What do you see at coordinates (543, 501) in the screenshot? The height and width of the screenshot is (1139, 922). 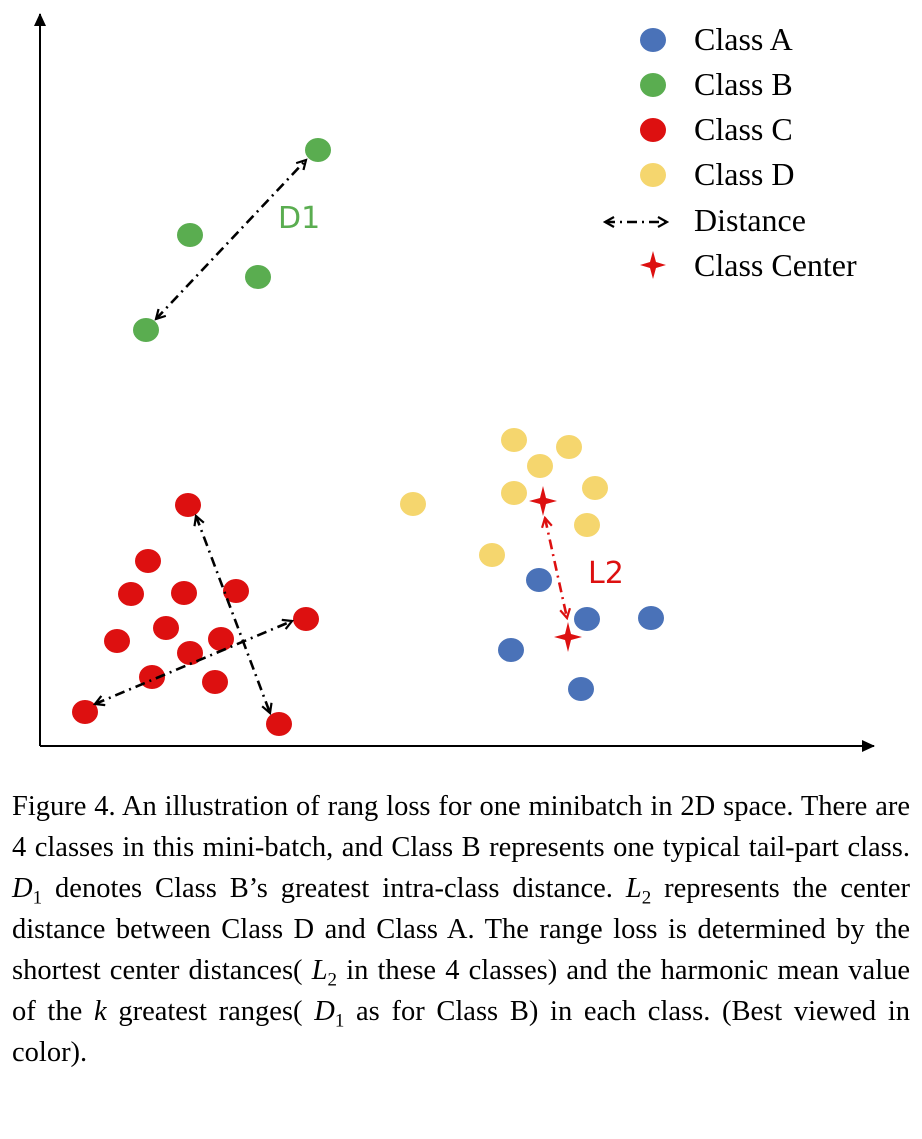 I see `class-d-center-star` at bounding box center [543, 501].